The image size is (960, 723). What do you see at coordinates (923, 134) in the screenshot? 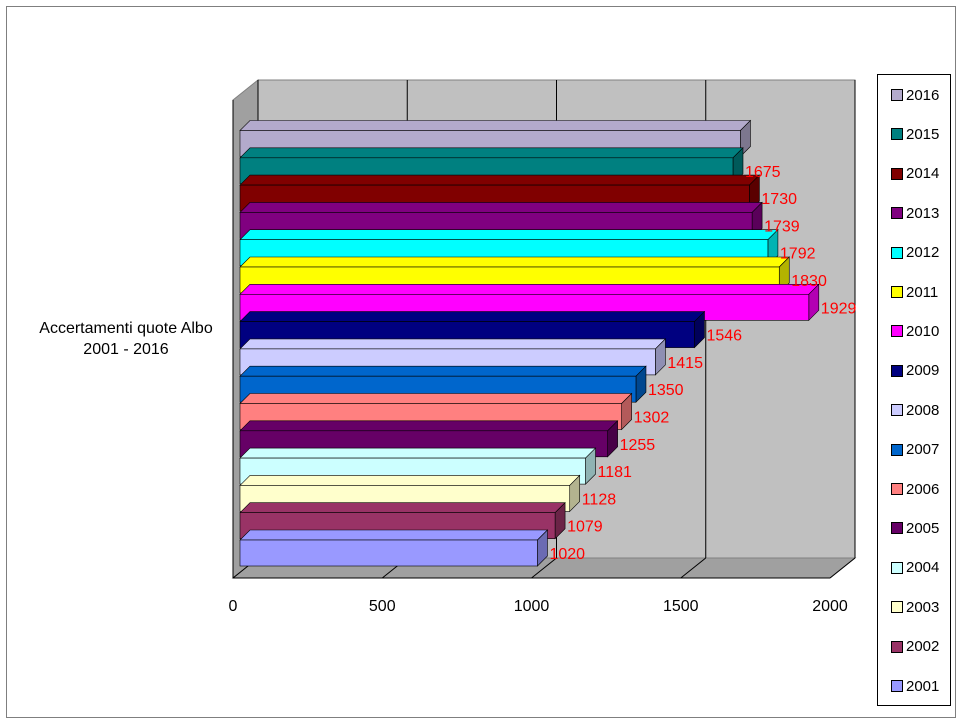
I see `legend-label: 2015` at bounding box center [923, 134].